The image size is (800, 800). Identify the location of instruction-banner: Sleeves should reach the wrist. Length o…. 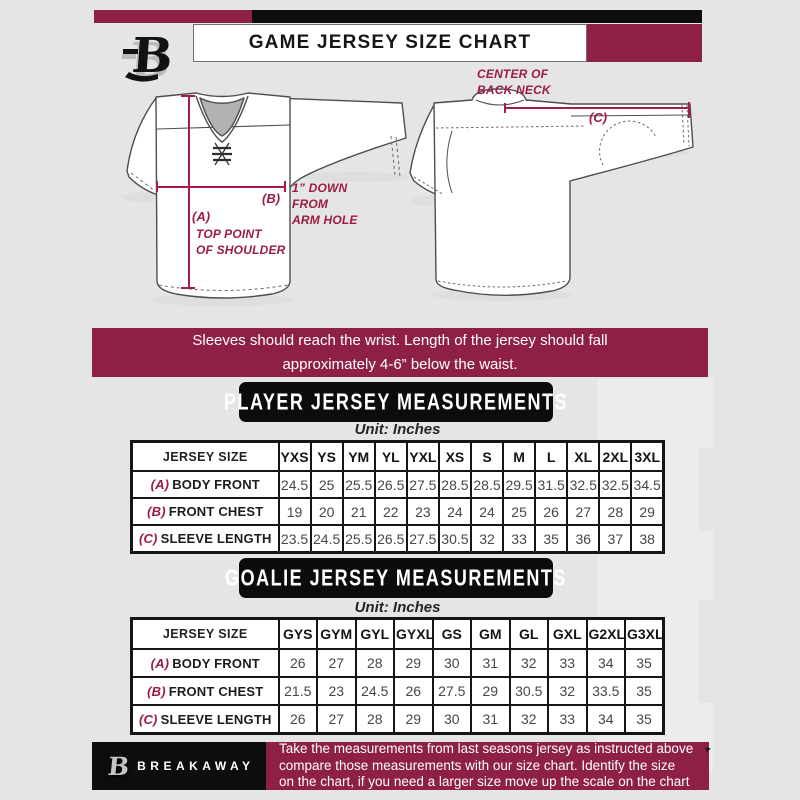
(400, 352).